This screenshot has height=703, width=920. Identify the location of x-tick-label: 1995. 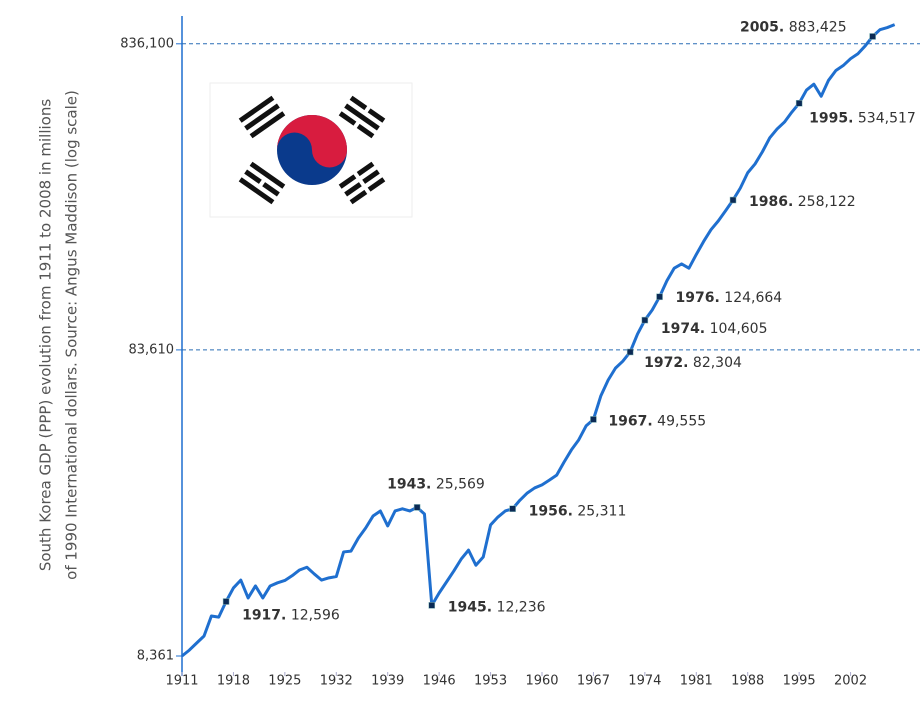
(799, 681).